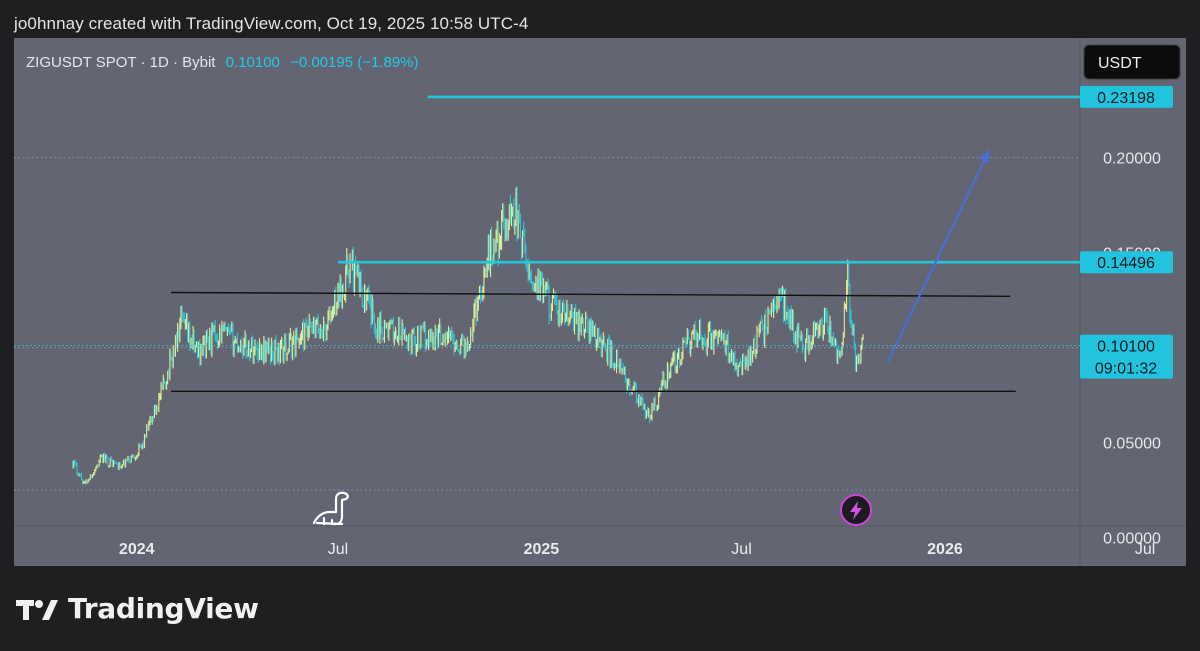  I want to click on symbol-name: ZIGUSDT SPOT · 1D · Bybit, so click(121, 62).